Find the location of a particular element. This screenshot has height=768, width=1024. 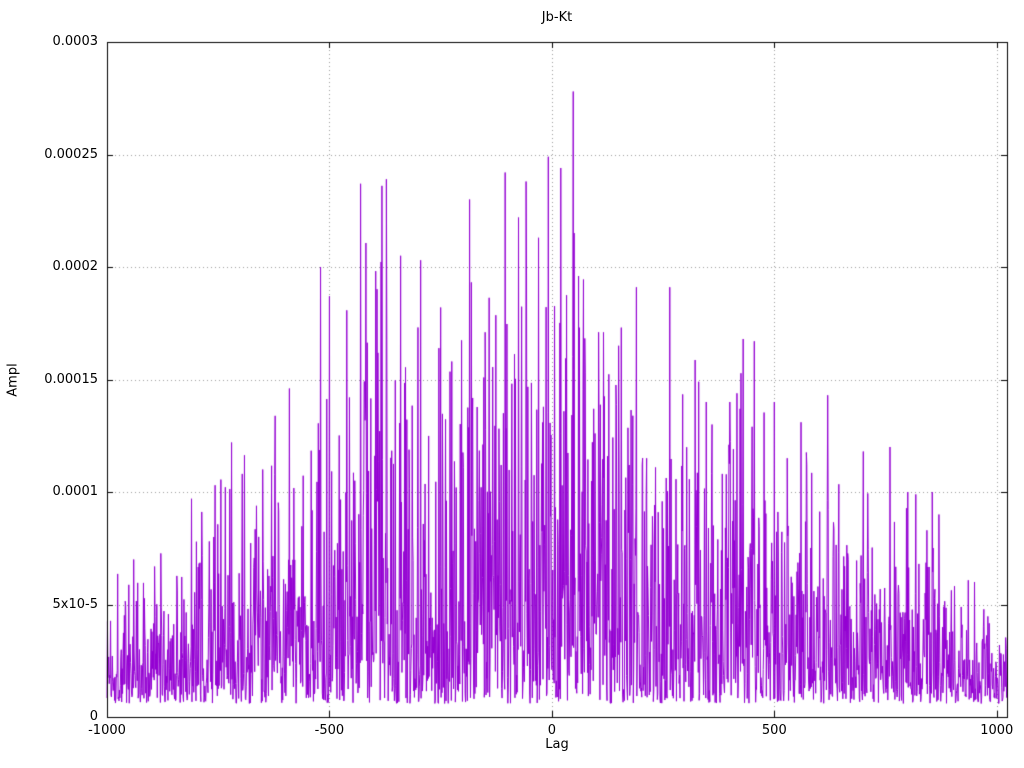

x-tick-label: -500 is located at coordinates (329, 730).